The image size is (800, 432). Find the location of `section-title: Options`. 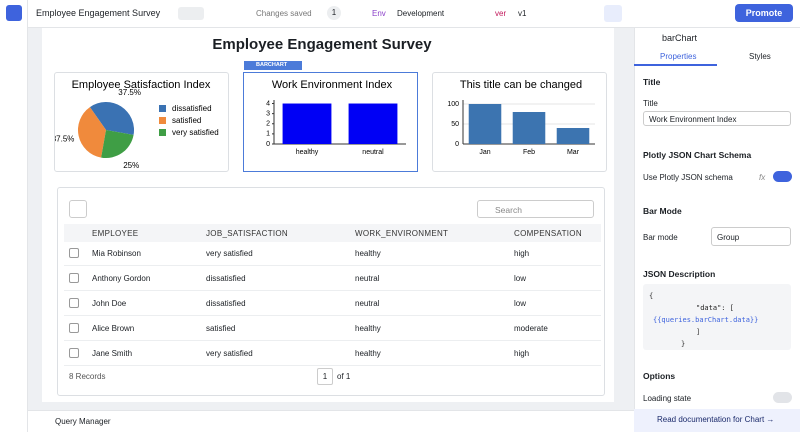

section-title: Options is located at coordinates (659, 376).